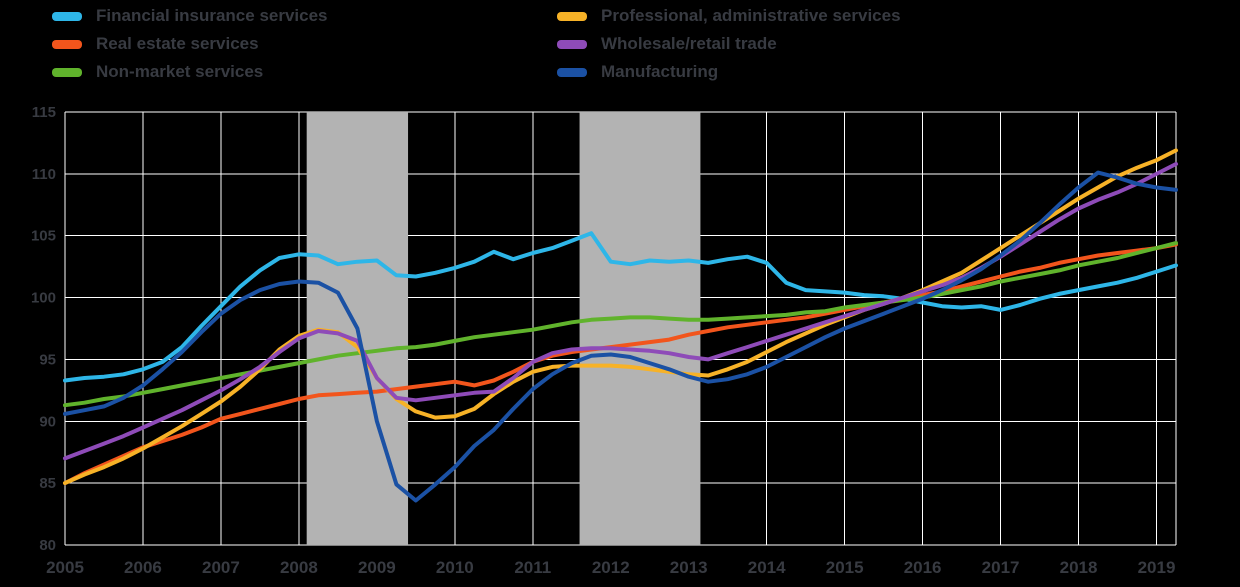  I want to click on y-axis-tick-label: 115, so click(44, 112).